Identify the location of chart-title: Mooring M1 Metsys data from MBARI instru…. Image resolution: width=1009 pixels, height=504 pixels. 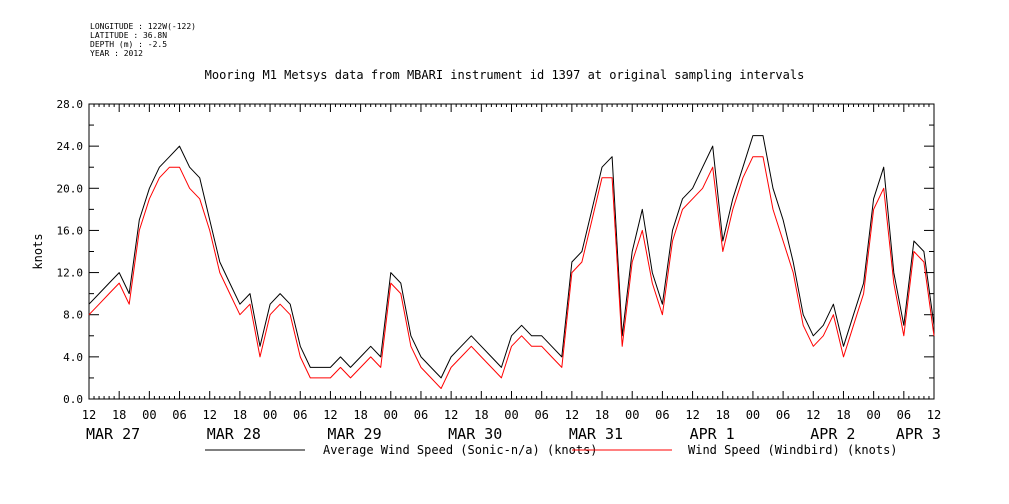
(504, 75).